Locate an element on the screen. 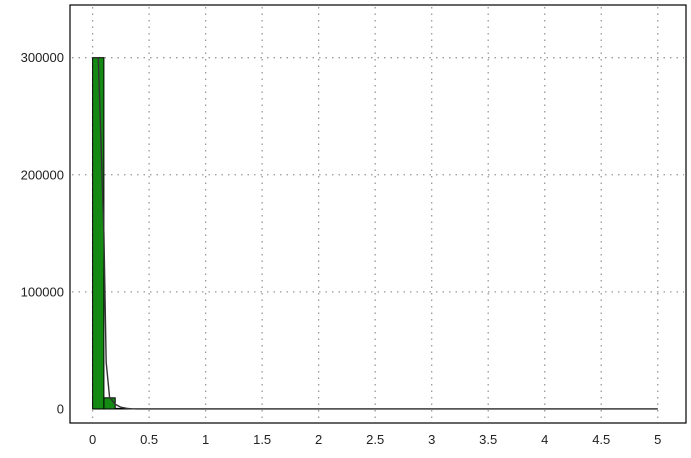 The width and height of the screenshot is (691, 458). x-tick-label: 0.5 is located at coordinates (149, 439).